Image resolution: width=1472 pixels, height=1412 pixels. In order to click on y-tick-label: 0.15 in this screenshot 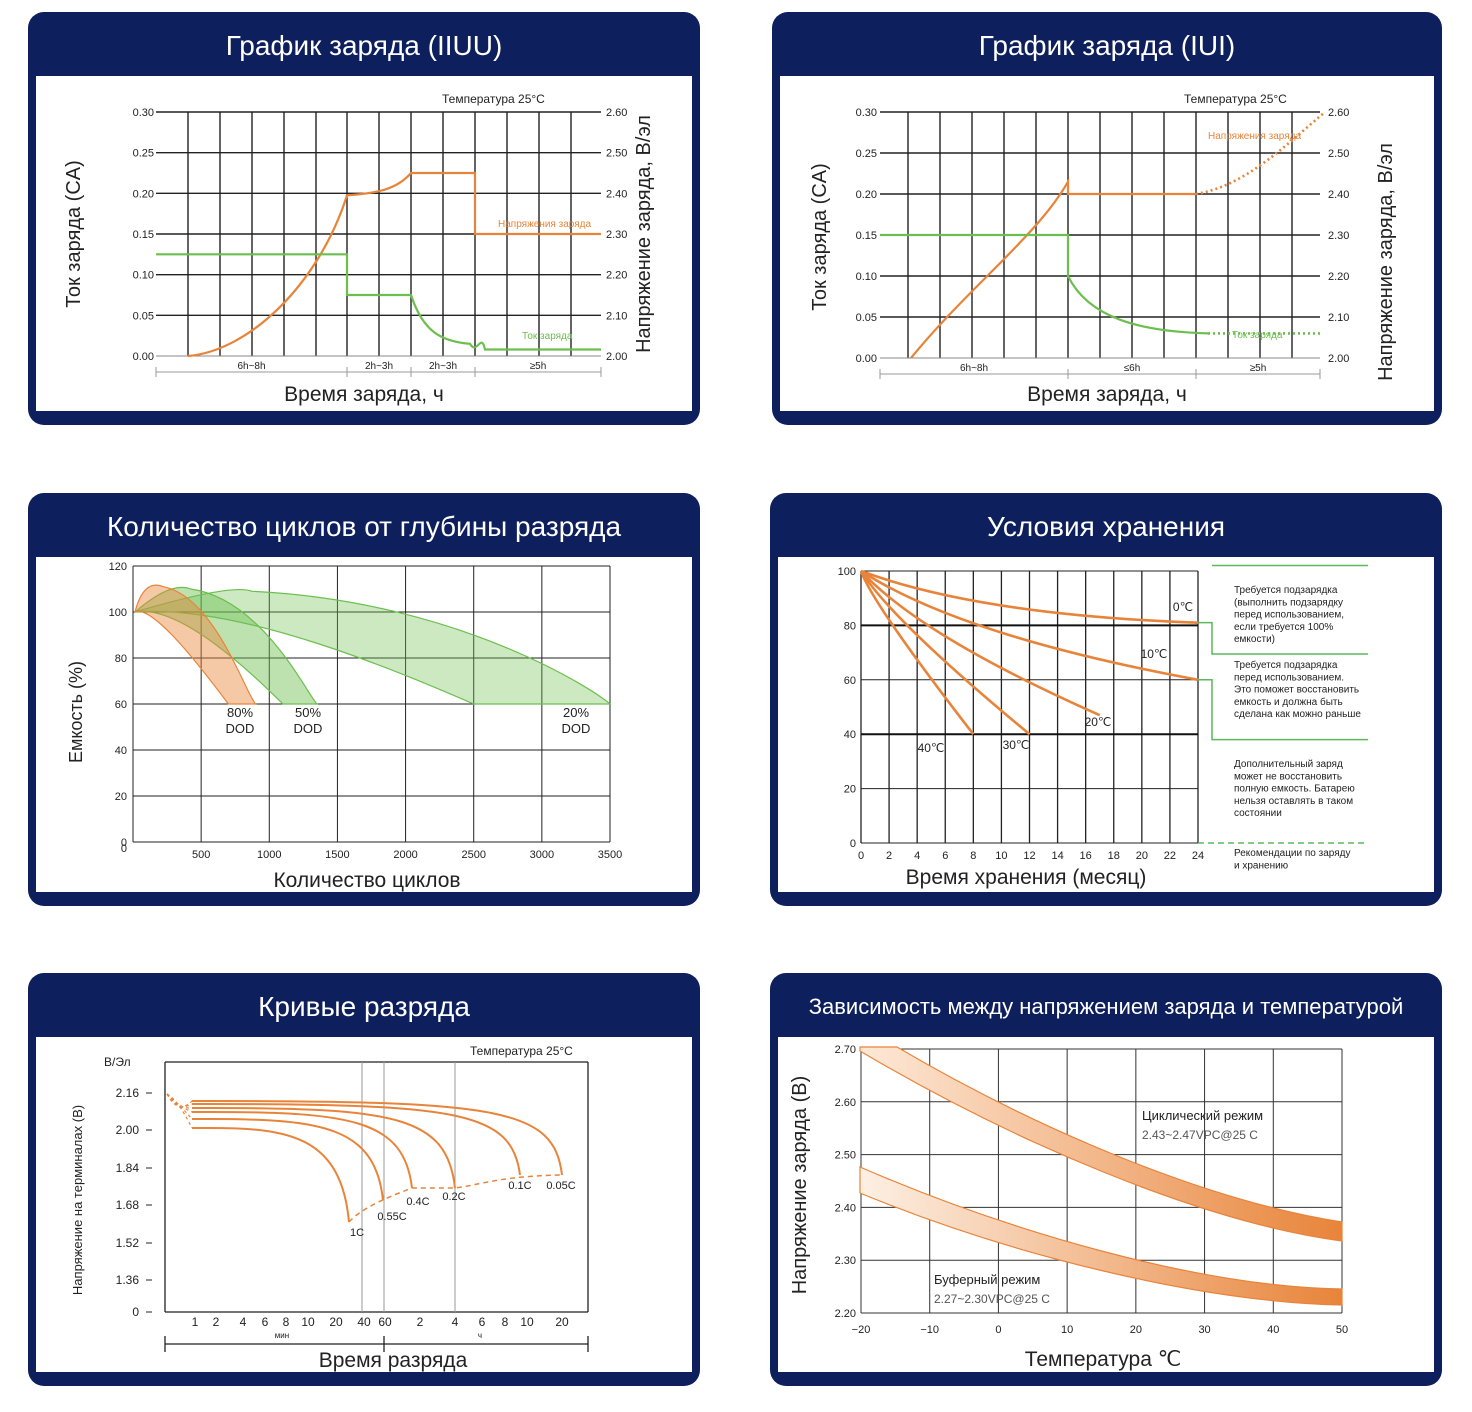, I will do `click(866, 236)`.